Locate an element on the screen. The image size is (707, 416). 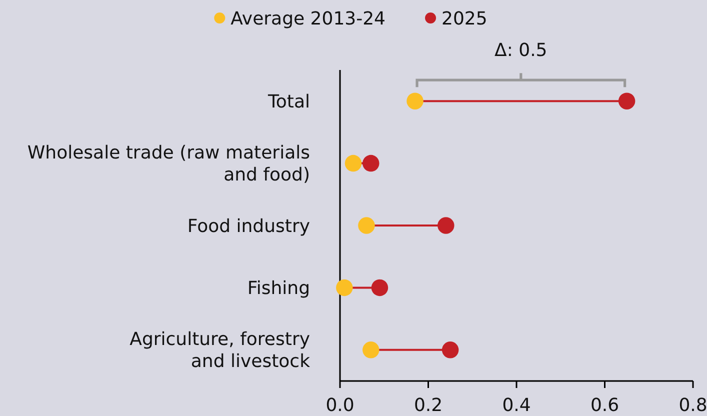
legend-label: 2025 is located at coordinates (465, 19).